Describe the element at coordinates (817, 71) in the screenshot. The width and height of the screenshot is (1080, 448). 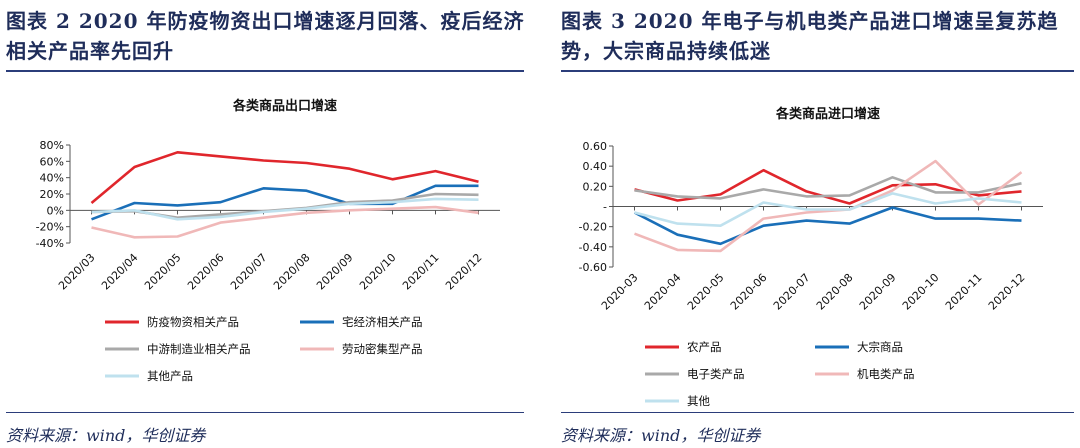
I see `right-title-rule` at that location.